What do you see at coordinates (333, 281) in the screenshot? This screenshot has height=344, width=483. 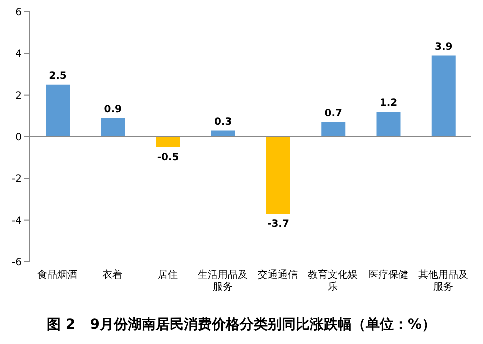 I see `x-tick-label: 教育文化娱乐` at bounding box center [333, 281].